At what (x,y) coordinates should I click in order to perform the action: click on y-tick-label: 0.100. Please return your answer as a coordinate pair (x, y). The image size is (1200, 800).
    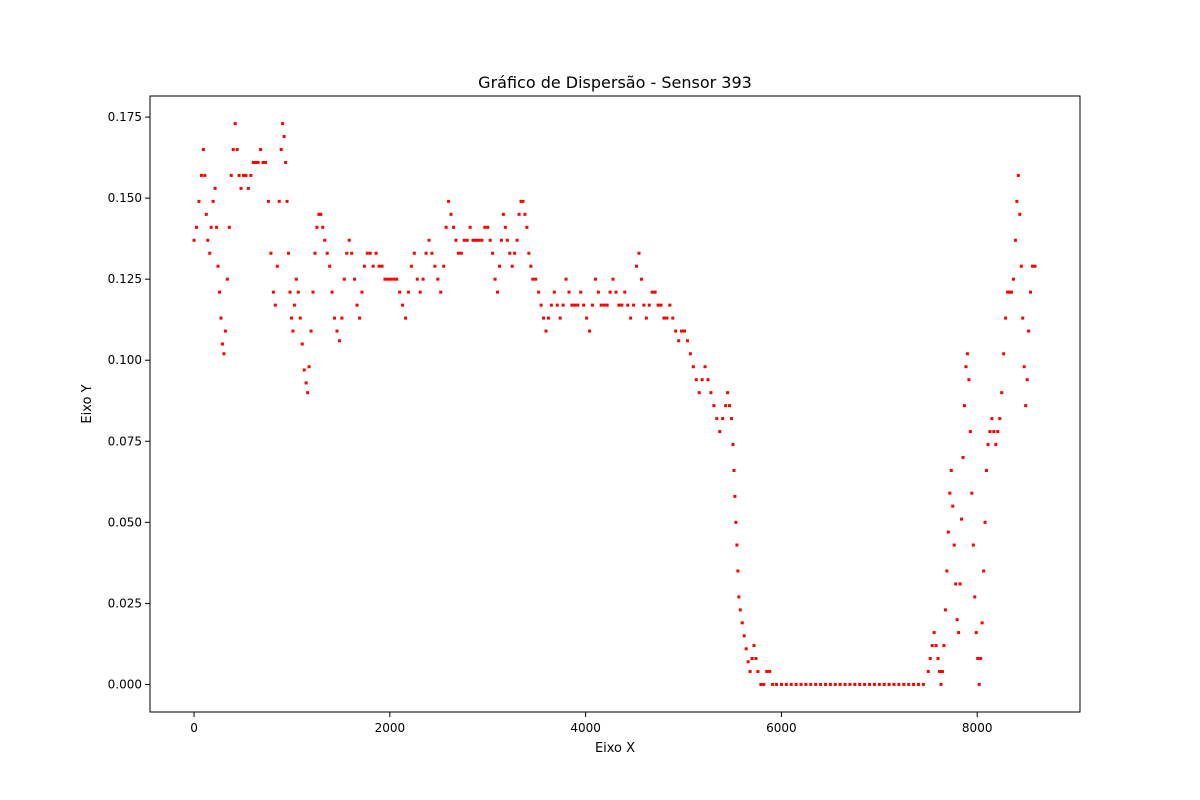
    Looking at the image, I should click on (125, 360).